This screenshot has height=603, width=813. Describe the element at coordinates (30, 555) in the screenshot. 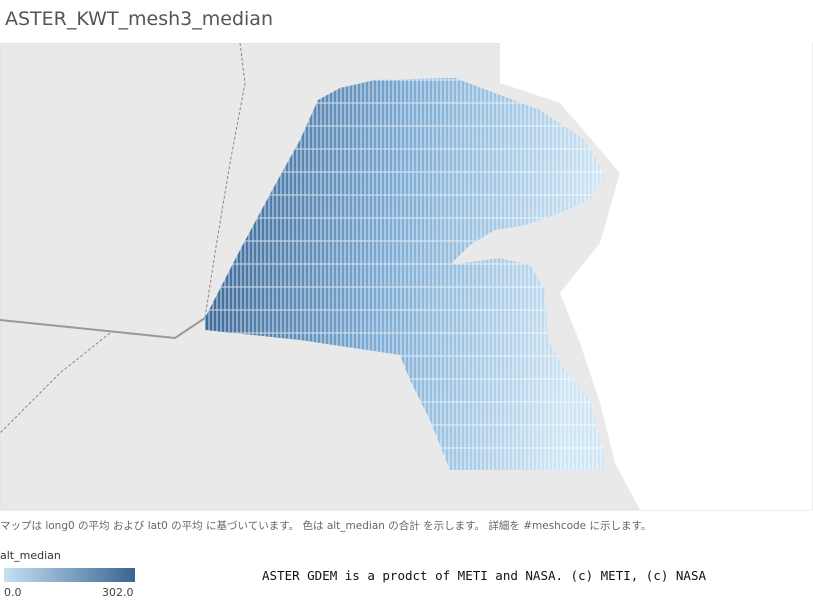

I see `legend-title: alt_median` at that location.